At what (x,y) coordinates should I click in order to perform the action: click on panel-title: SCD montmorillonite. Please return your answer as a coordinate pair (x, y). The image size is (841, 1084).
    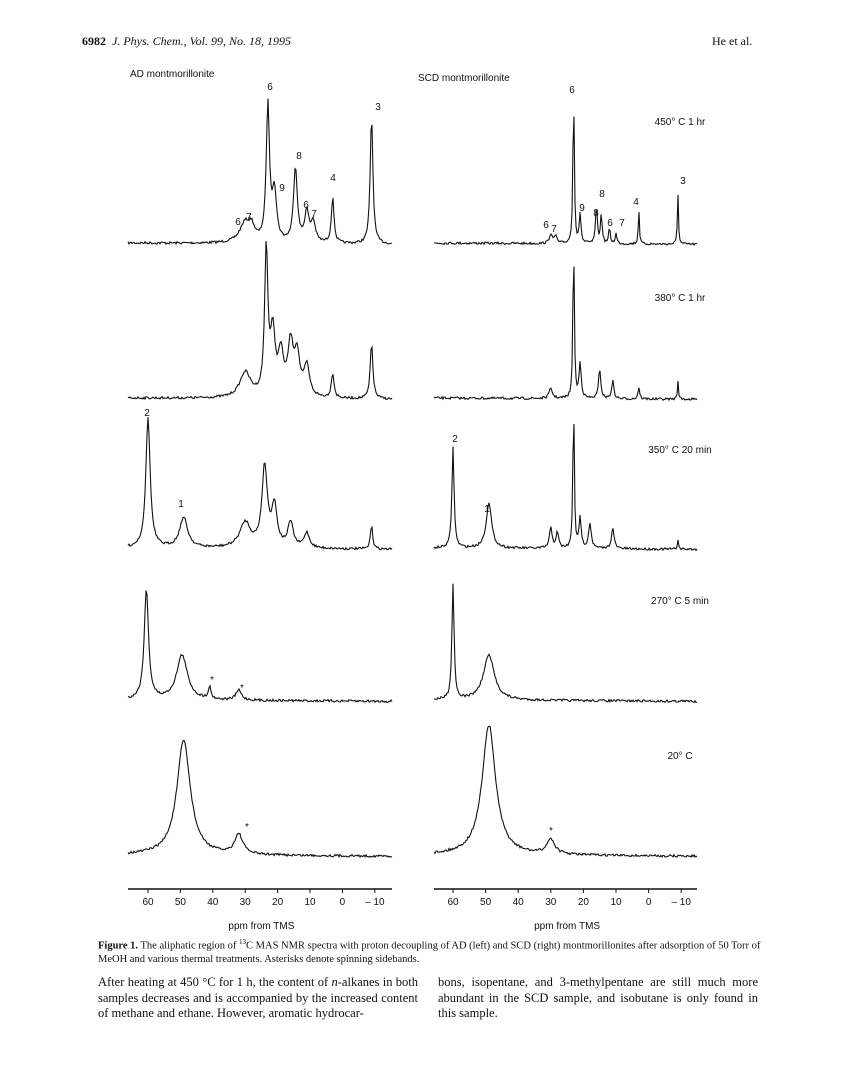
    Looking at the image, I should click on (464, 78).